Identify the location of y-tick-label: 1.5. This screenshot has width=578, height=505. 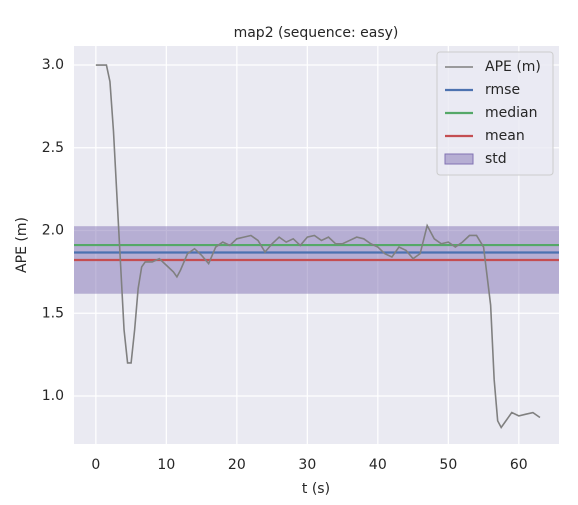
(53, 313).